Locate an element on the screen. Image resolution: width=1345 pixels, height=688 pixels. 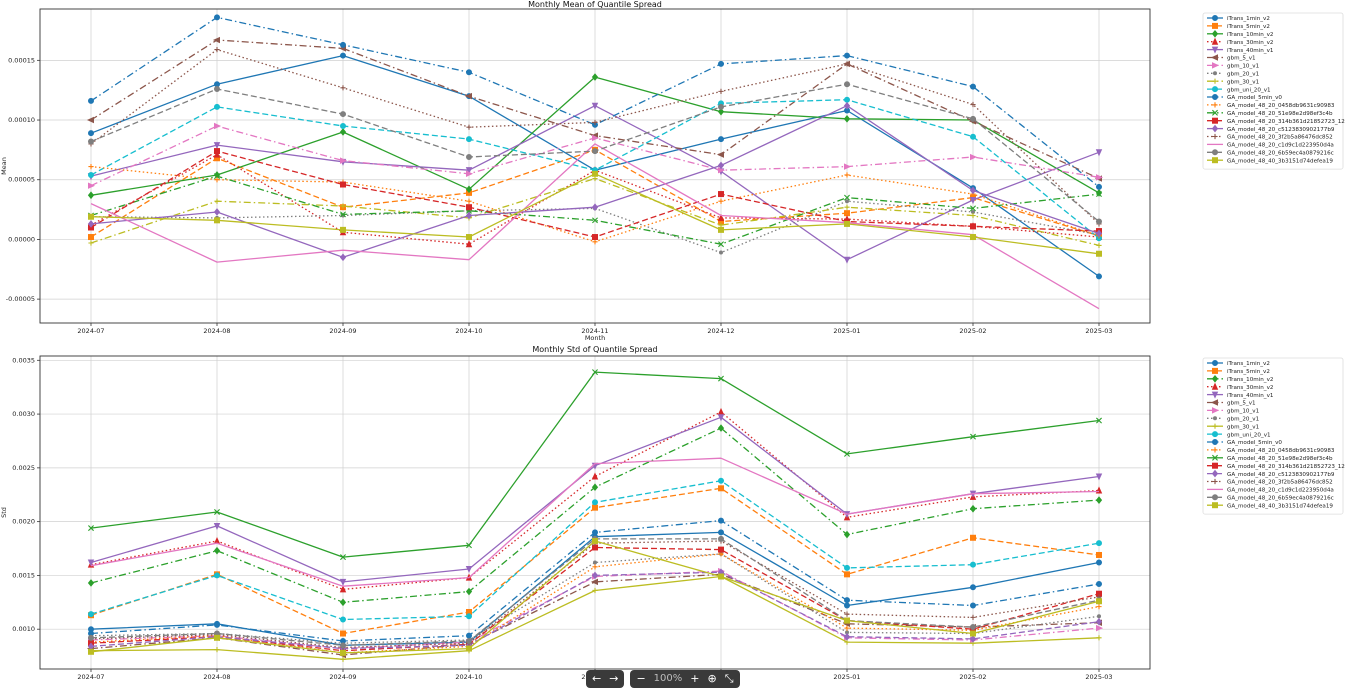
y-tick-label: 0.0020 is located at coordinates (23, 522).